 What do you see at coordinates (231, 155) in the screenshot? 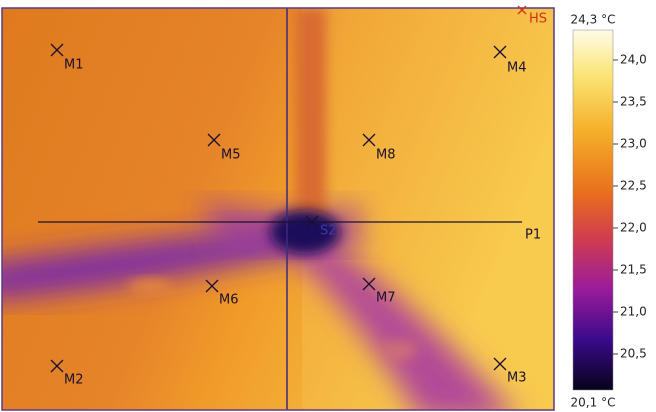
I see `marker-label: M5` at bounding box center [231, 155].